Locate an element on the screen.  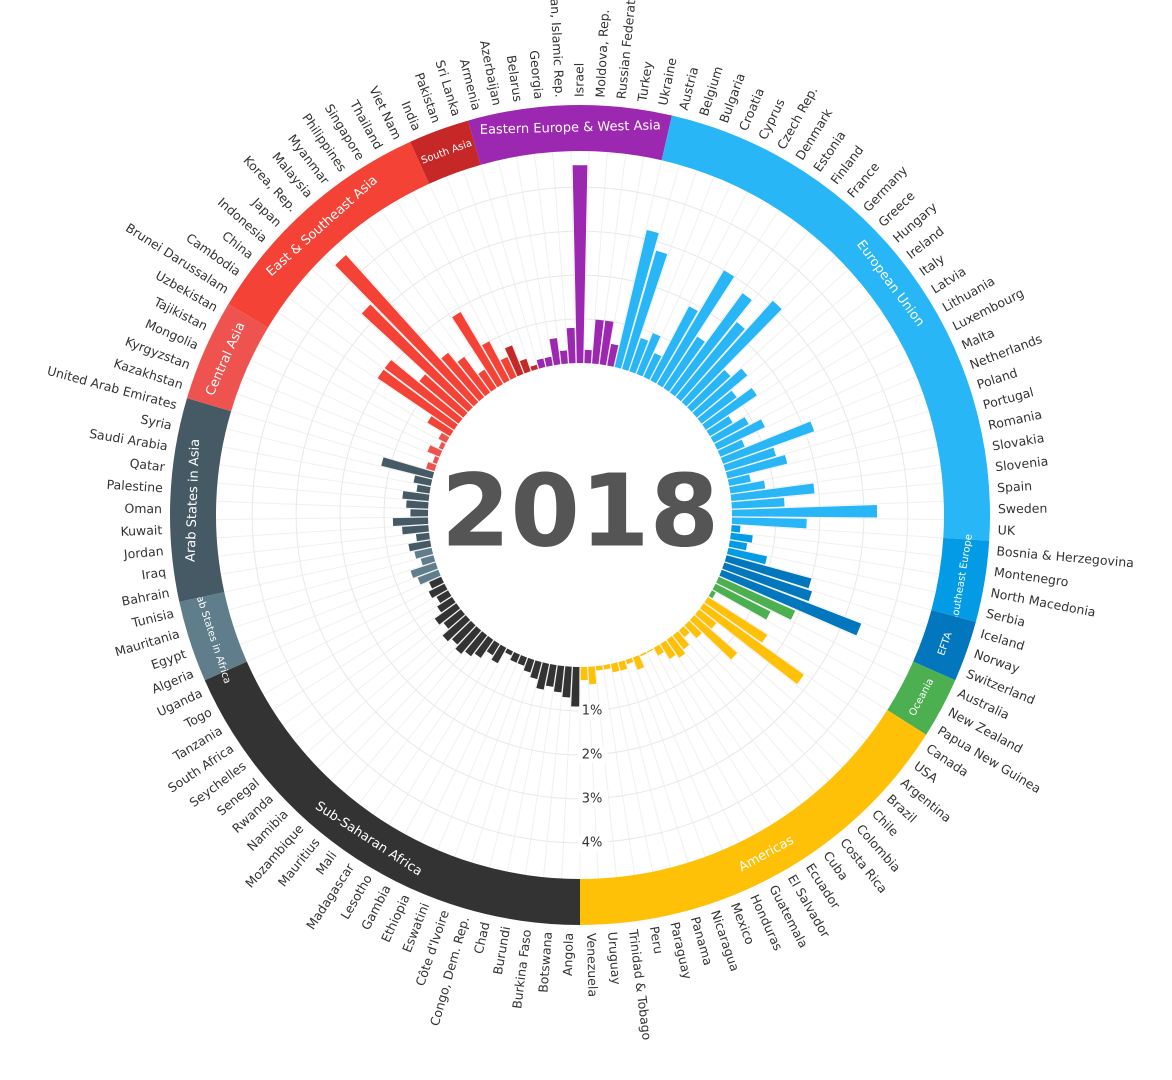
country-label: Botswana is located at coordinates (545, 962).